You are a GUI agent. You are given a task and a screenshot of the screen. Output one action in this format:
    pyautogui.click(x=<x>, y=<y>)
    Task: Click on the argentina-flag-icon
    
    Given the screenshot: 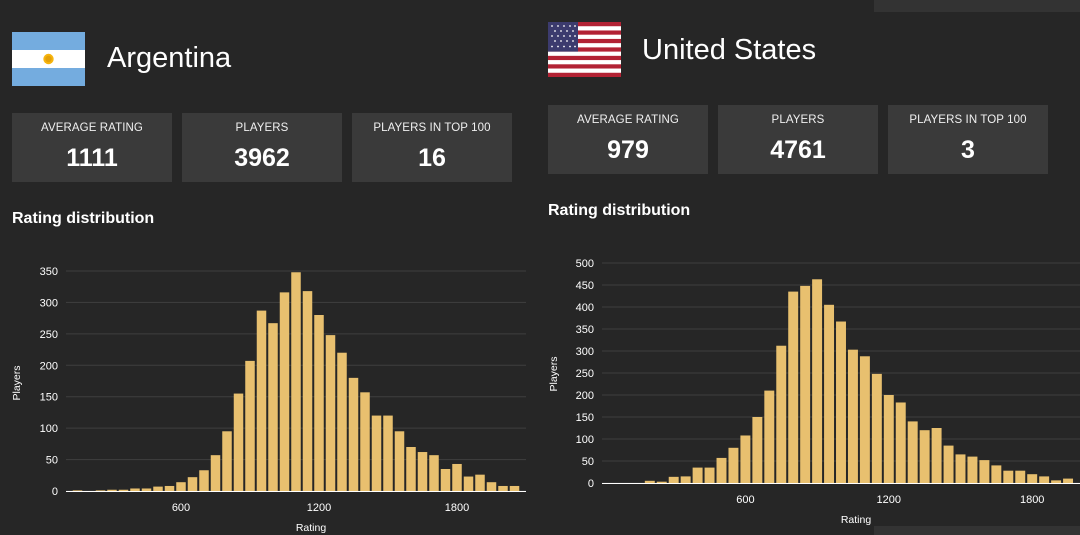 What is the action you would take?
    pyautogui.click(x=48, y=59)
    